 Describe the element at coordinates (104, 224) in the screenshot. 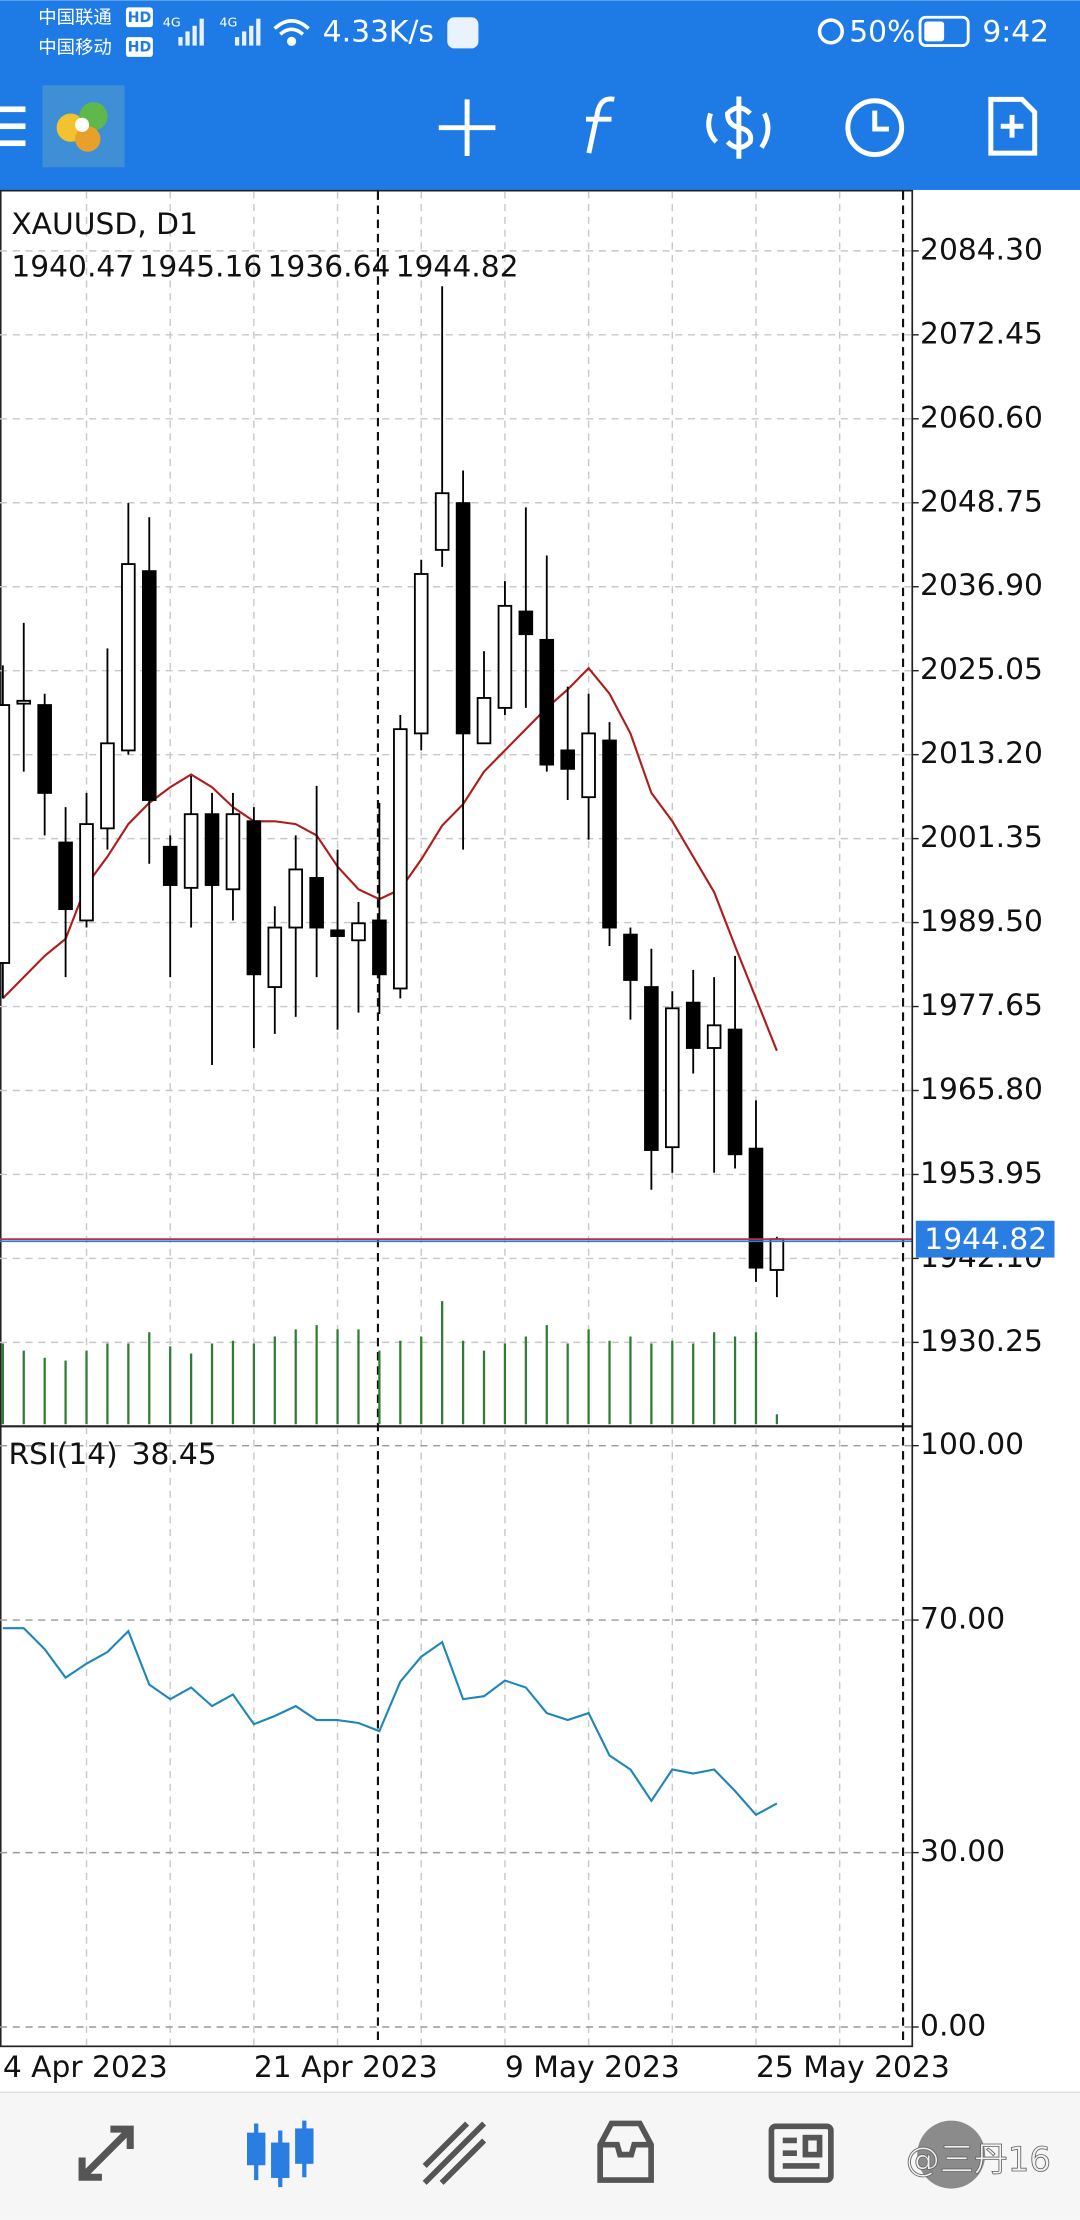

I see `symbol-title: XAUUSD, D1` at that location.